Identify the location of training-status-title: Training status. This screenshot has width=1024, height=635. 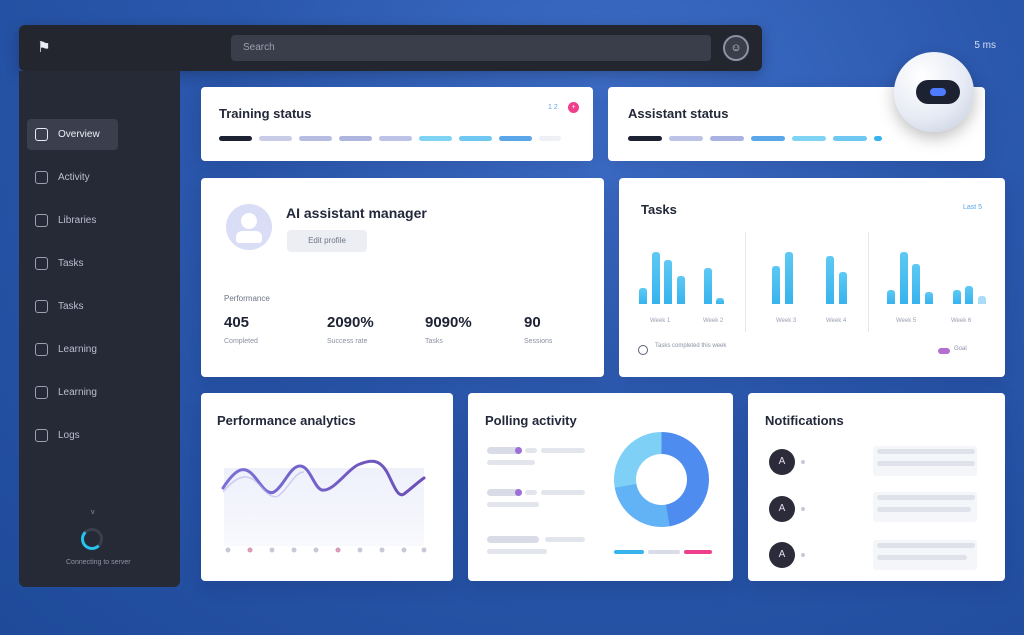
(265, 113).